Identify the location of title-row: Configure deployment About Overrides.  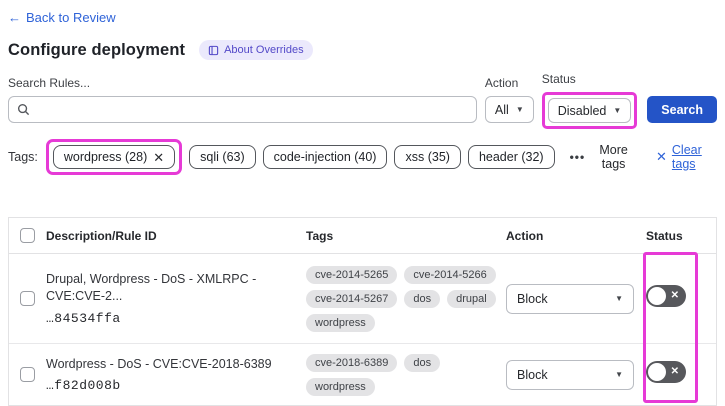
(362, 50).